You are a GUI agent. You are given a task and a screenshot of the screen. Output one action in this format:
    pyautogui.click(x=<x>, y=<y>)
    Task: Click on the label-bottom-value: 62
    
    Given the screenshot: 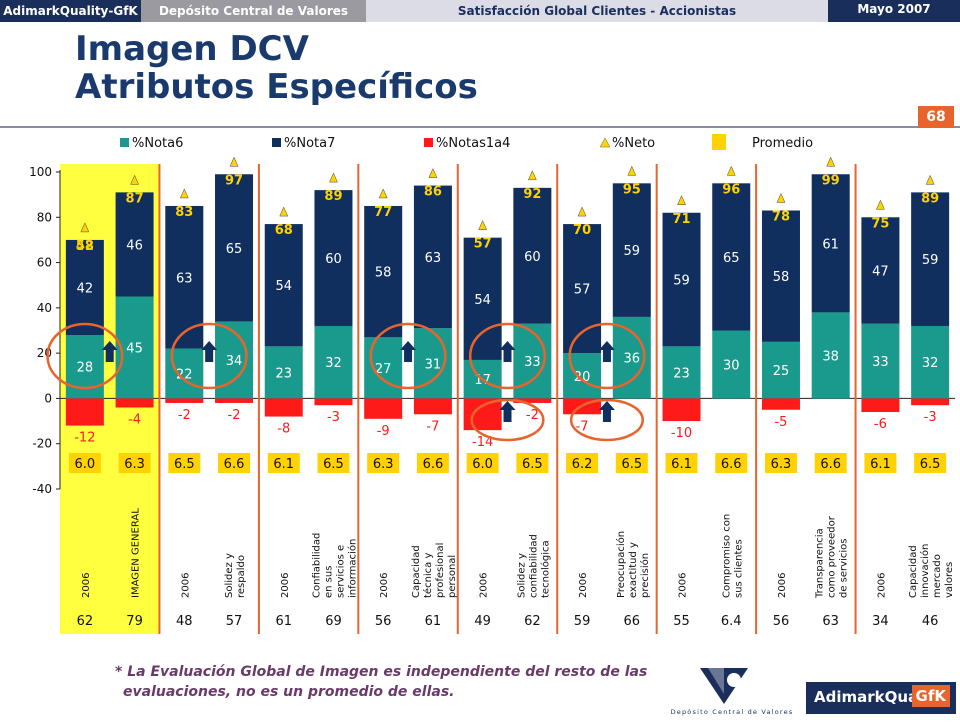 What is the action you would take?
    pyautogui.click(x=85, y=621)
    